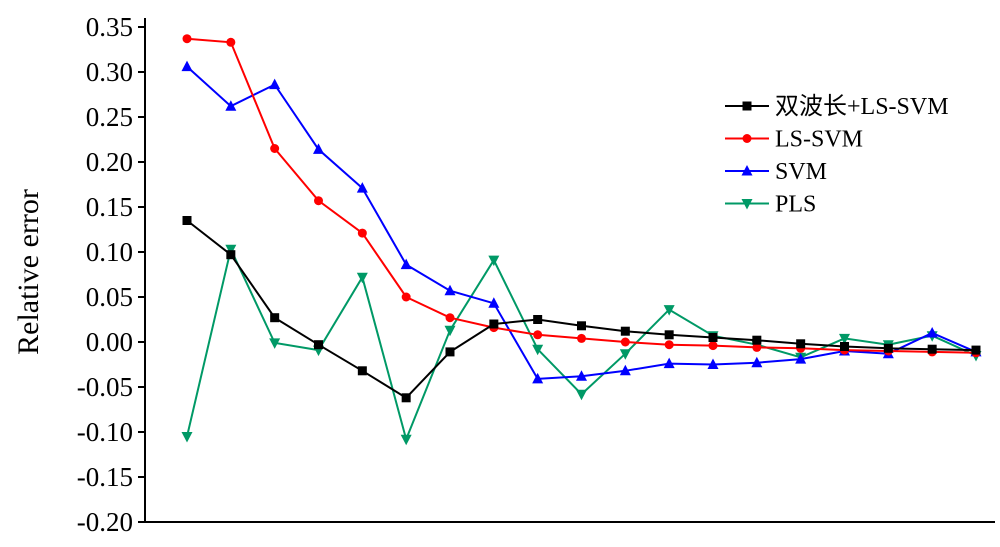  Describe the element at coordinates (105, 387) in the screenshot. I see `y-tick-label: -0.05` at that location.